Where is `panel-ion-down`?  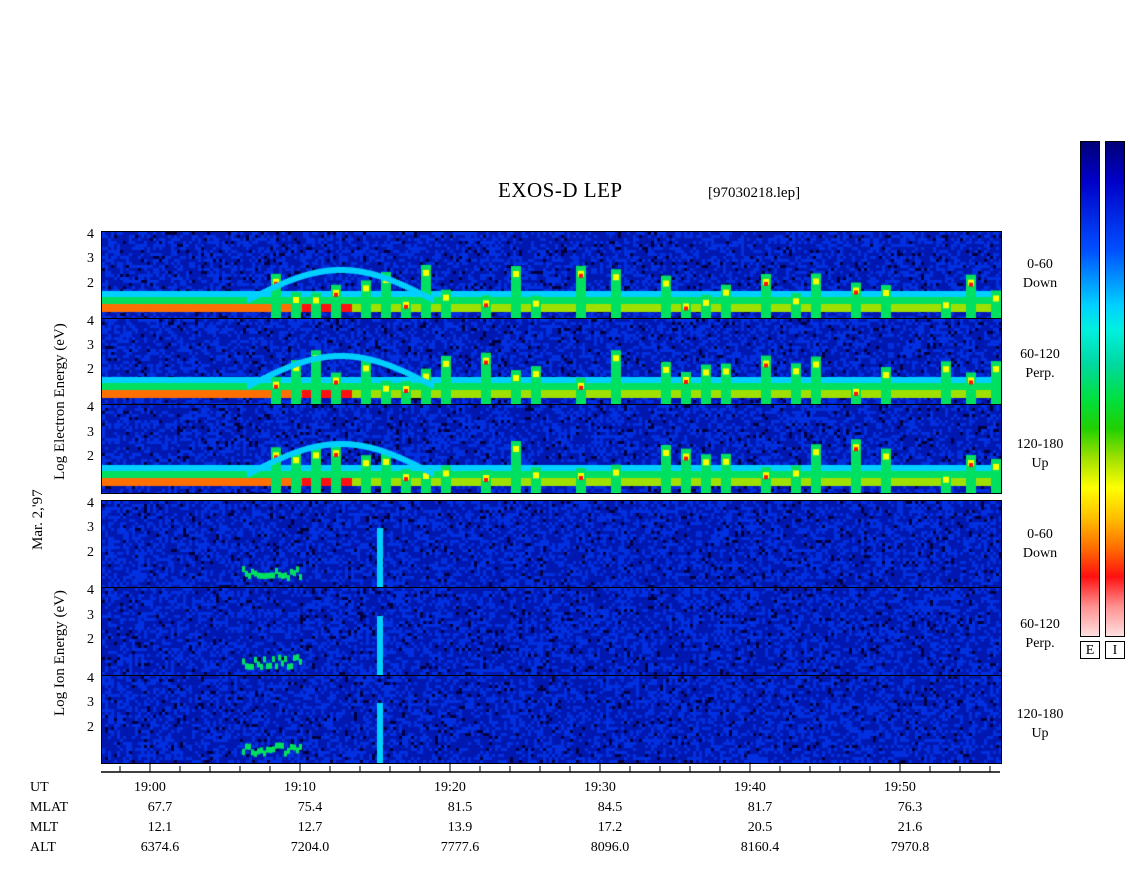 panel-ion-down is located at coordinates (551, 544).